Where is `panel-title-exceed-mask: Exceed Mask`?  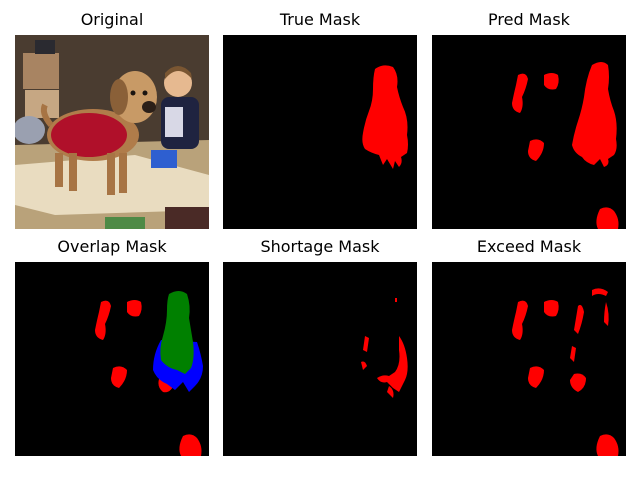 panel-title-exceed-mask: Exceed Mask is located at coordinates (529, 246).